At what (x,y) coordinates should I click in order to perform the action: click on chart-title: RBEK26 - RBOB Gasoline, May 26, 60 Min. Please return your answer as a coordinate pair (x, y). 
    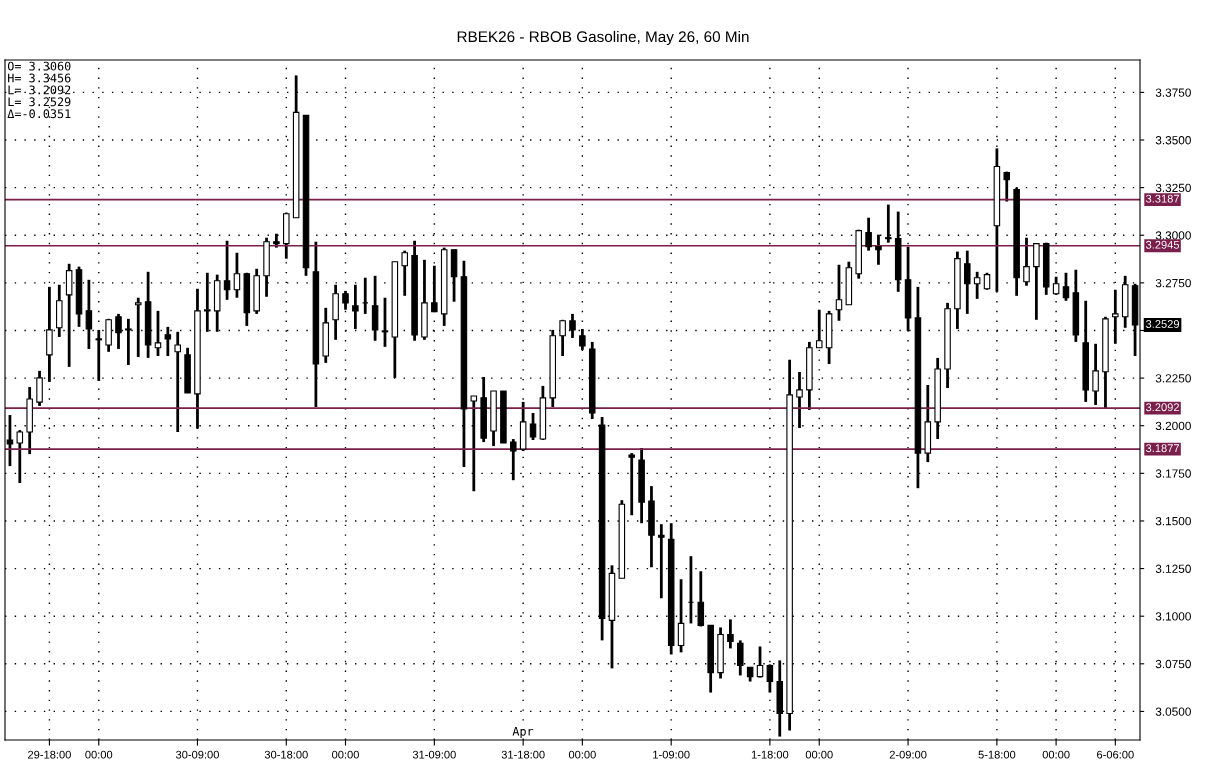
    Looking at the image, I should click on (603, 38).